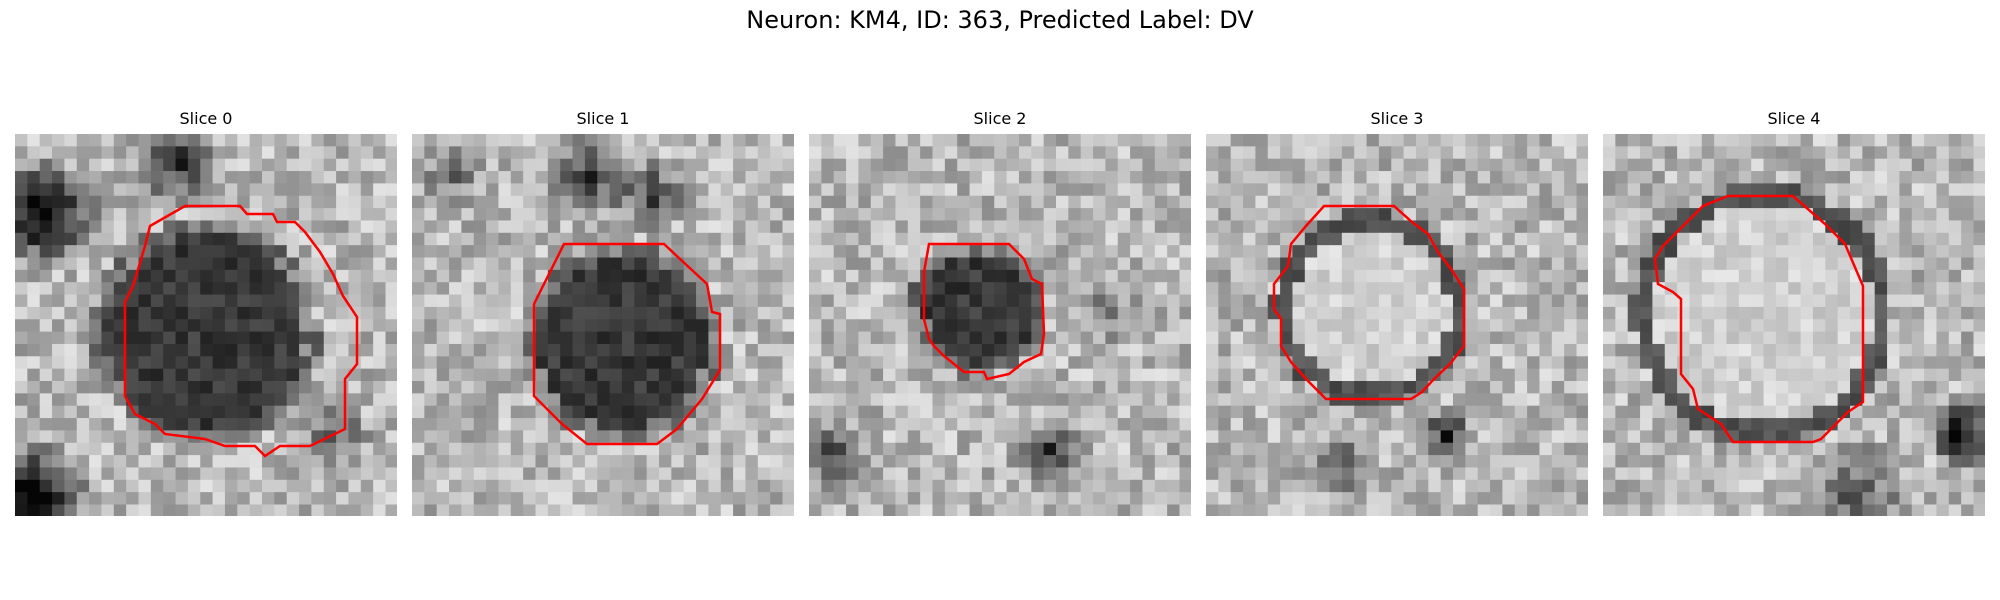 Image resolution: width=2000 pixels, height=600 pixels. Describe the element at coordinates (206, 118) in the screenshot. I see `slice-title-0: Slice 0` at that location.